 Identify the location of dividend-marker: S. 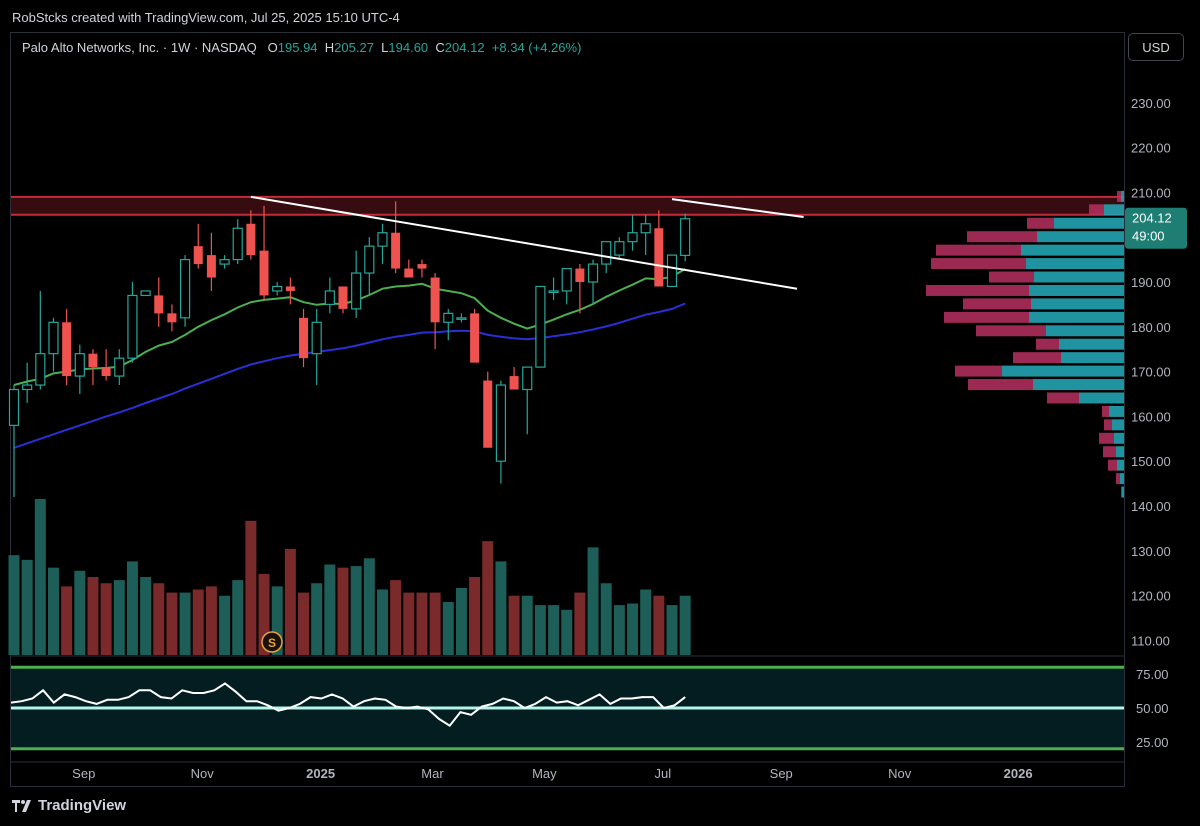
(272, 642).